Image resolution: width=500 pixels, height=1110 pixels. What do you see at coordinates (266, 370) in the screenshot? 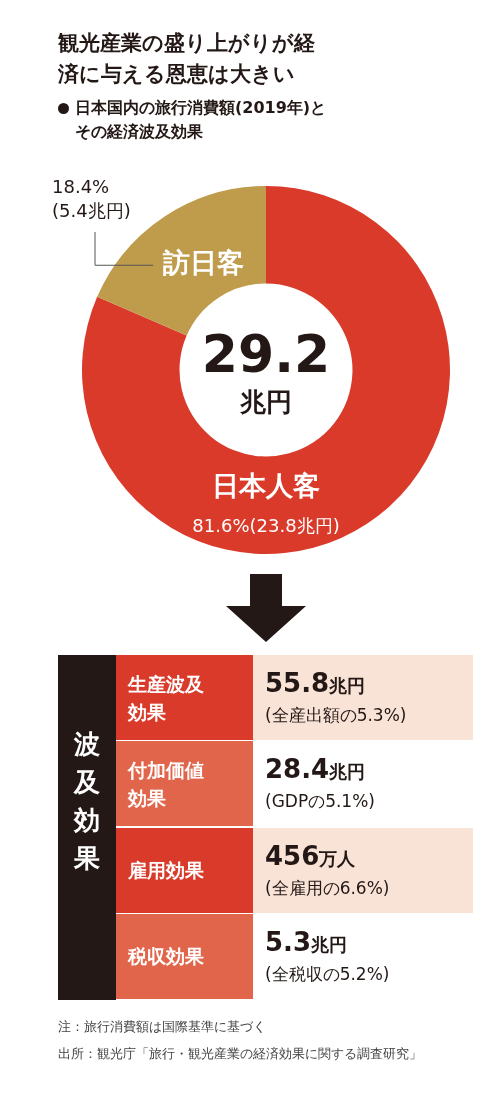
I see `text: 29.2 兆円` at bounding box center [266, 370].